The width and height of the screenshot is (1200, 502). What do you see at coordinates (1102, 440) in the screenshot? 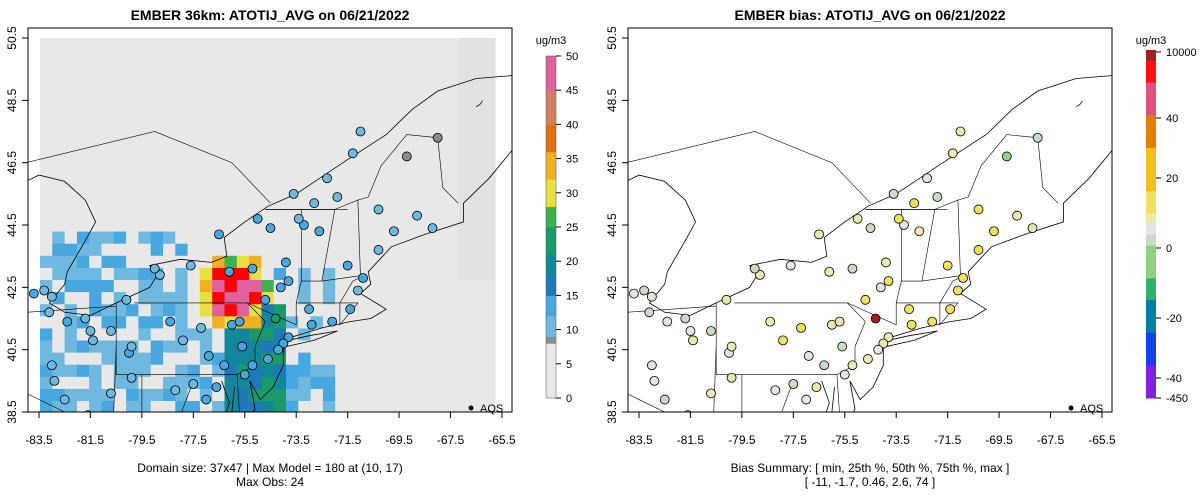
I see `x-tick-label: -65.5` at bounding box center [1102, 440].